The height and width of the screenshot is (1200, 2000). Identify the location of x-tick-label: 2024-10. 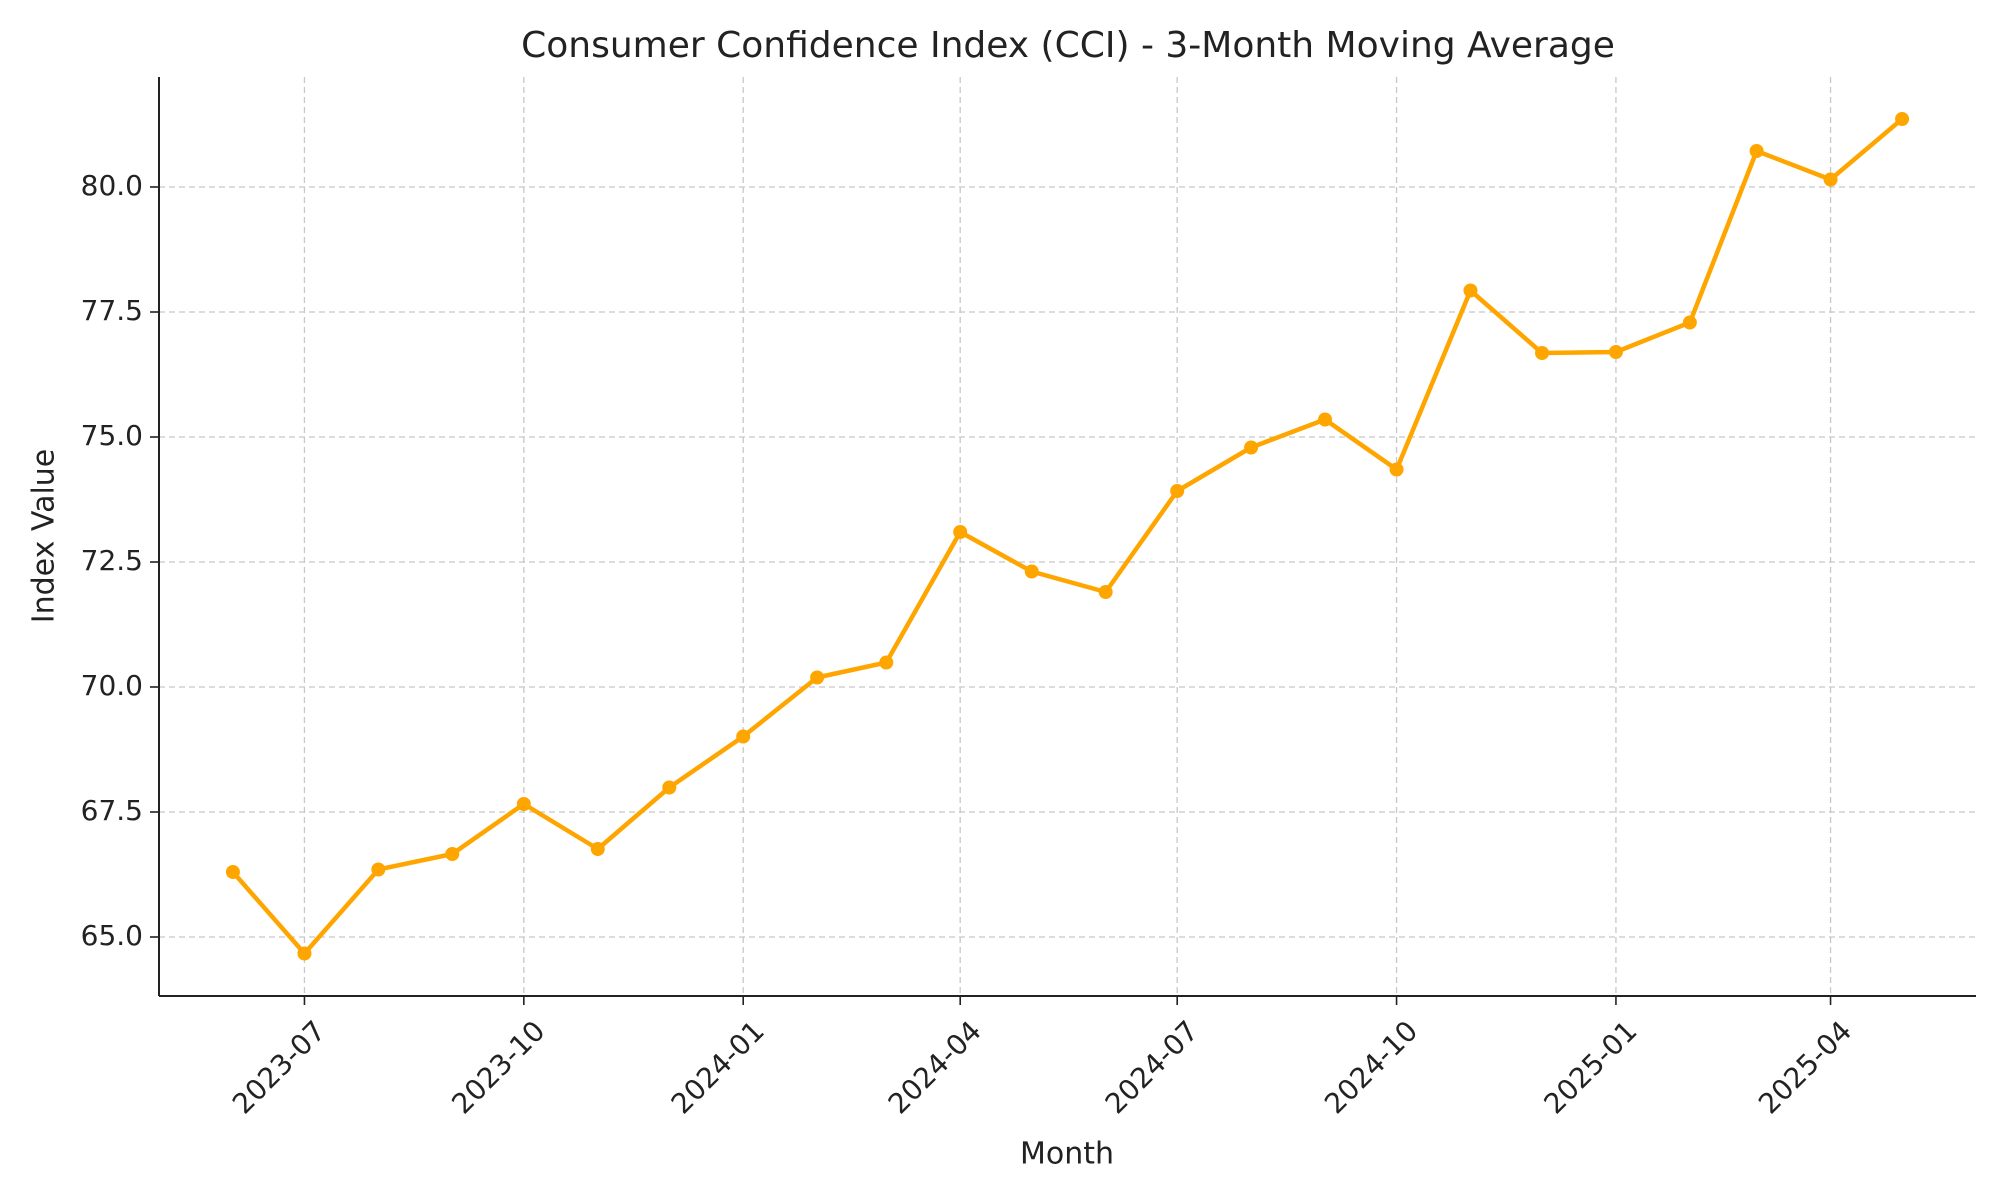
(1371, 1067).